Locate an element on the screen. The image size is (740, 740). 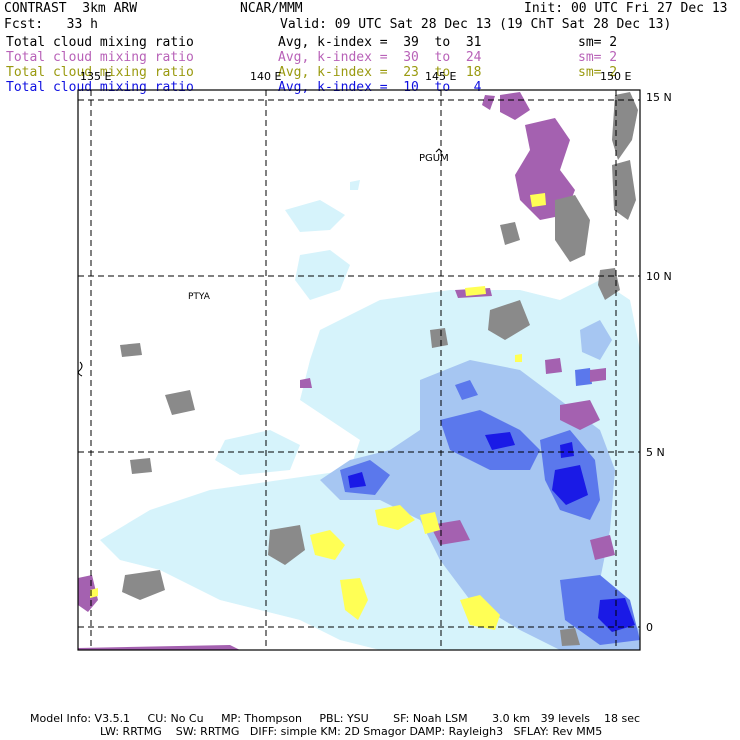
forecast-hour: Fcst: 33 h is located at coordinates (51, 24).